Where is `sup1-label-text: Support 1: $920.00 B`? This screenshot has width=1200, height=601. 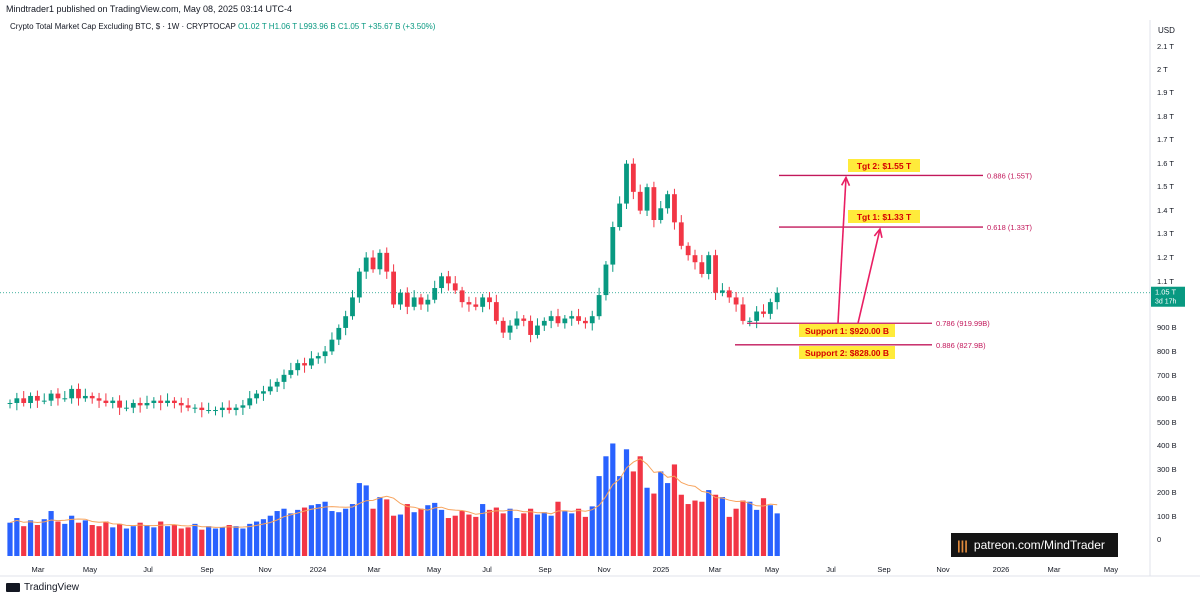
sup1-label-text: Support 1: $920.00 B is located at coordinates (847, 331).